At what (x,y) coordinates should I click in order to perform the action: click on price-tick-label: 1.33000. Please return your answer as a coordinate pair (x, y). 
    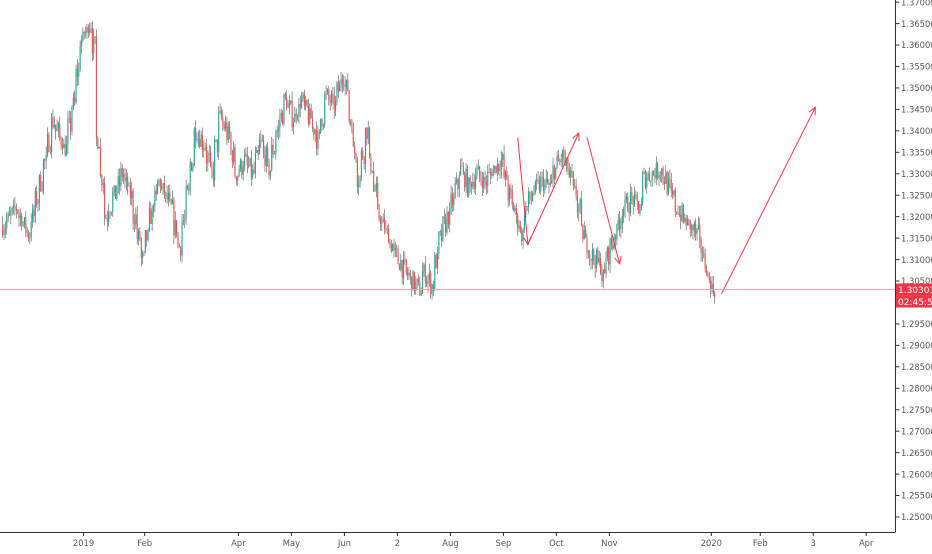
    Looking at the image, I should click on (916, 174).